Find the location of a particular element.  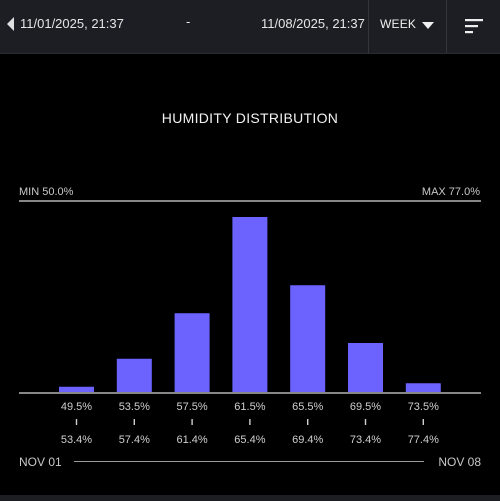

sort-icon is located at coordinates (473, 27).